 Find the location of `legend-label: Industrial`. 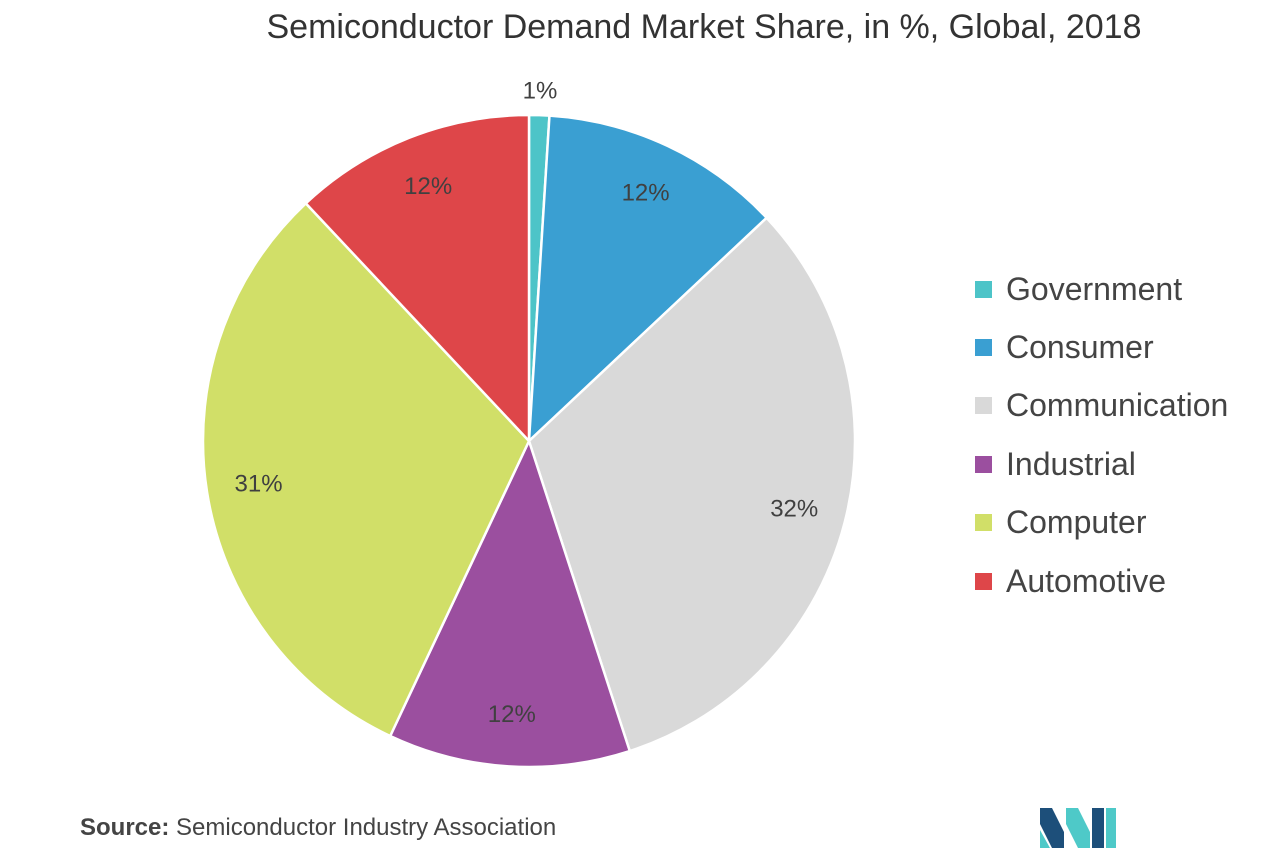

legend-label: Industrial is located at coordinates (1071, 463).